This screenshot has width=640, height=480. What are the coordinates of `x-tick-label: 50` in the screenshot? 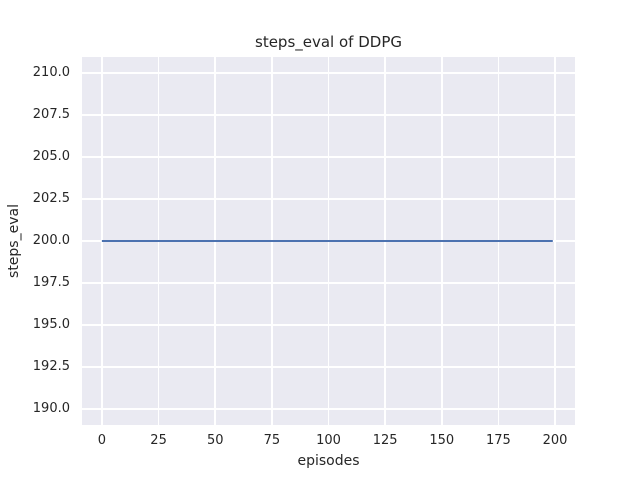 It's located at (215, 440).